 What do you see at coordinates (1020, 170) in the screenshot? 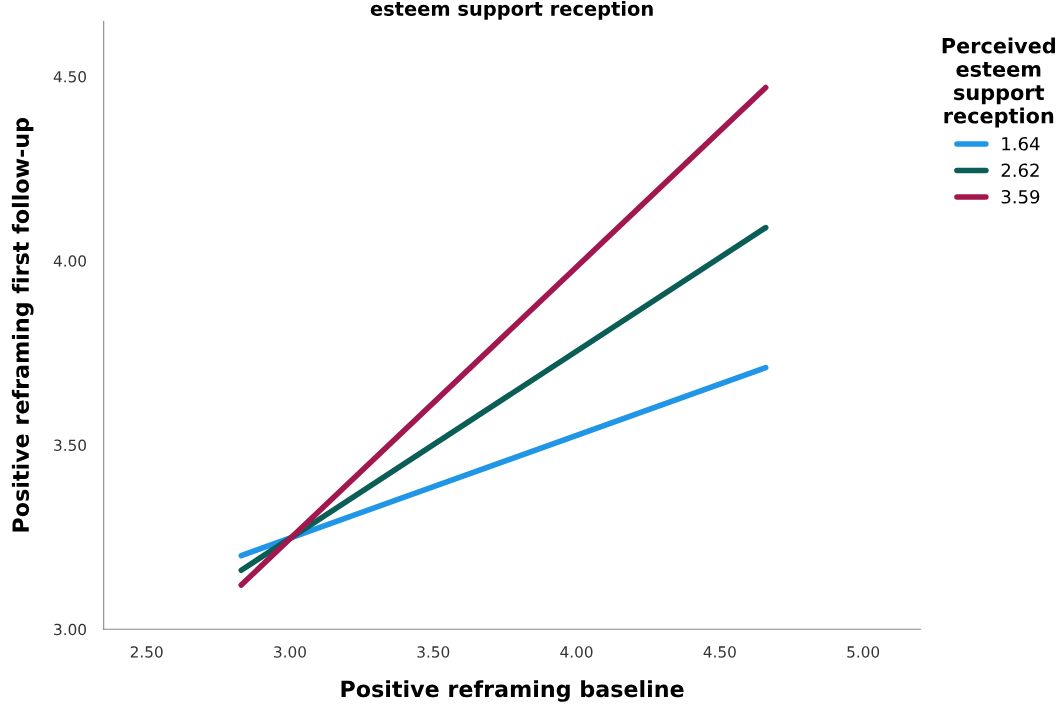
I see `legend-label: 2.62` at bounding box center [1020, 170].